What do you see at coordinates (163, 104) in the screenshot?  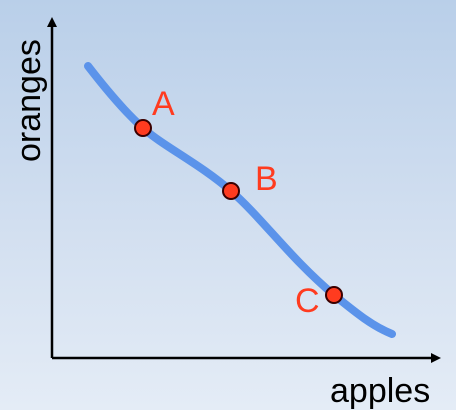 I see `point-a-label: A` at bounding box center [163, 104].